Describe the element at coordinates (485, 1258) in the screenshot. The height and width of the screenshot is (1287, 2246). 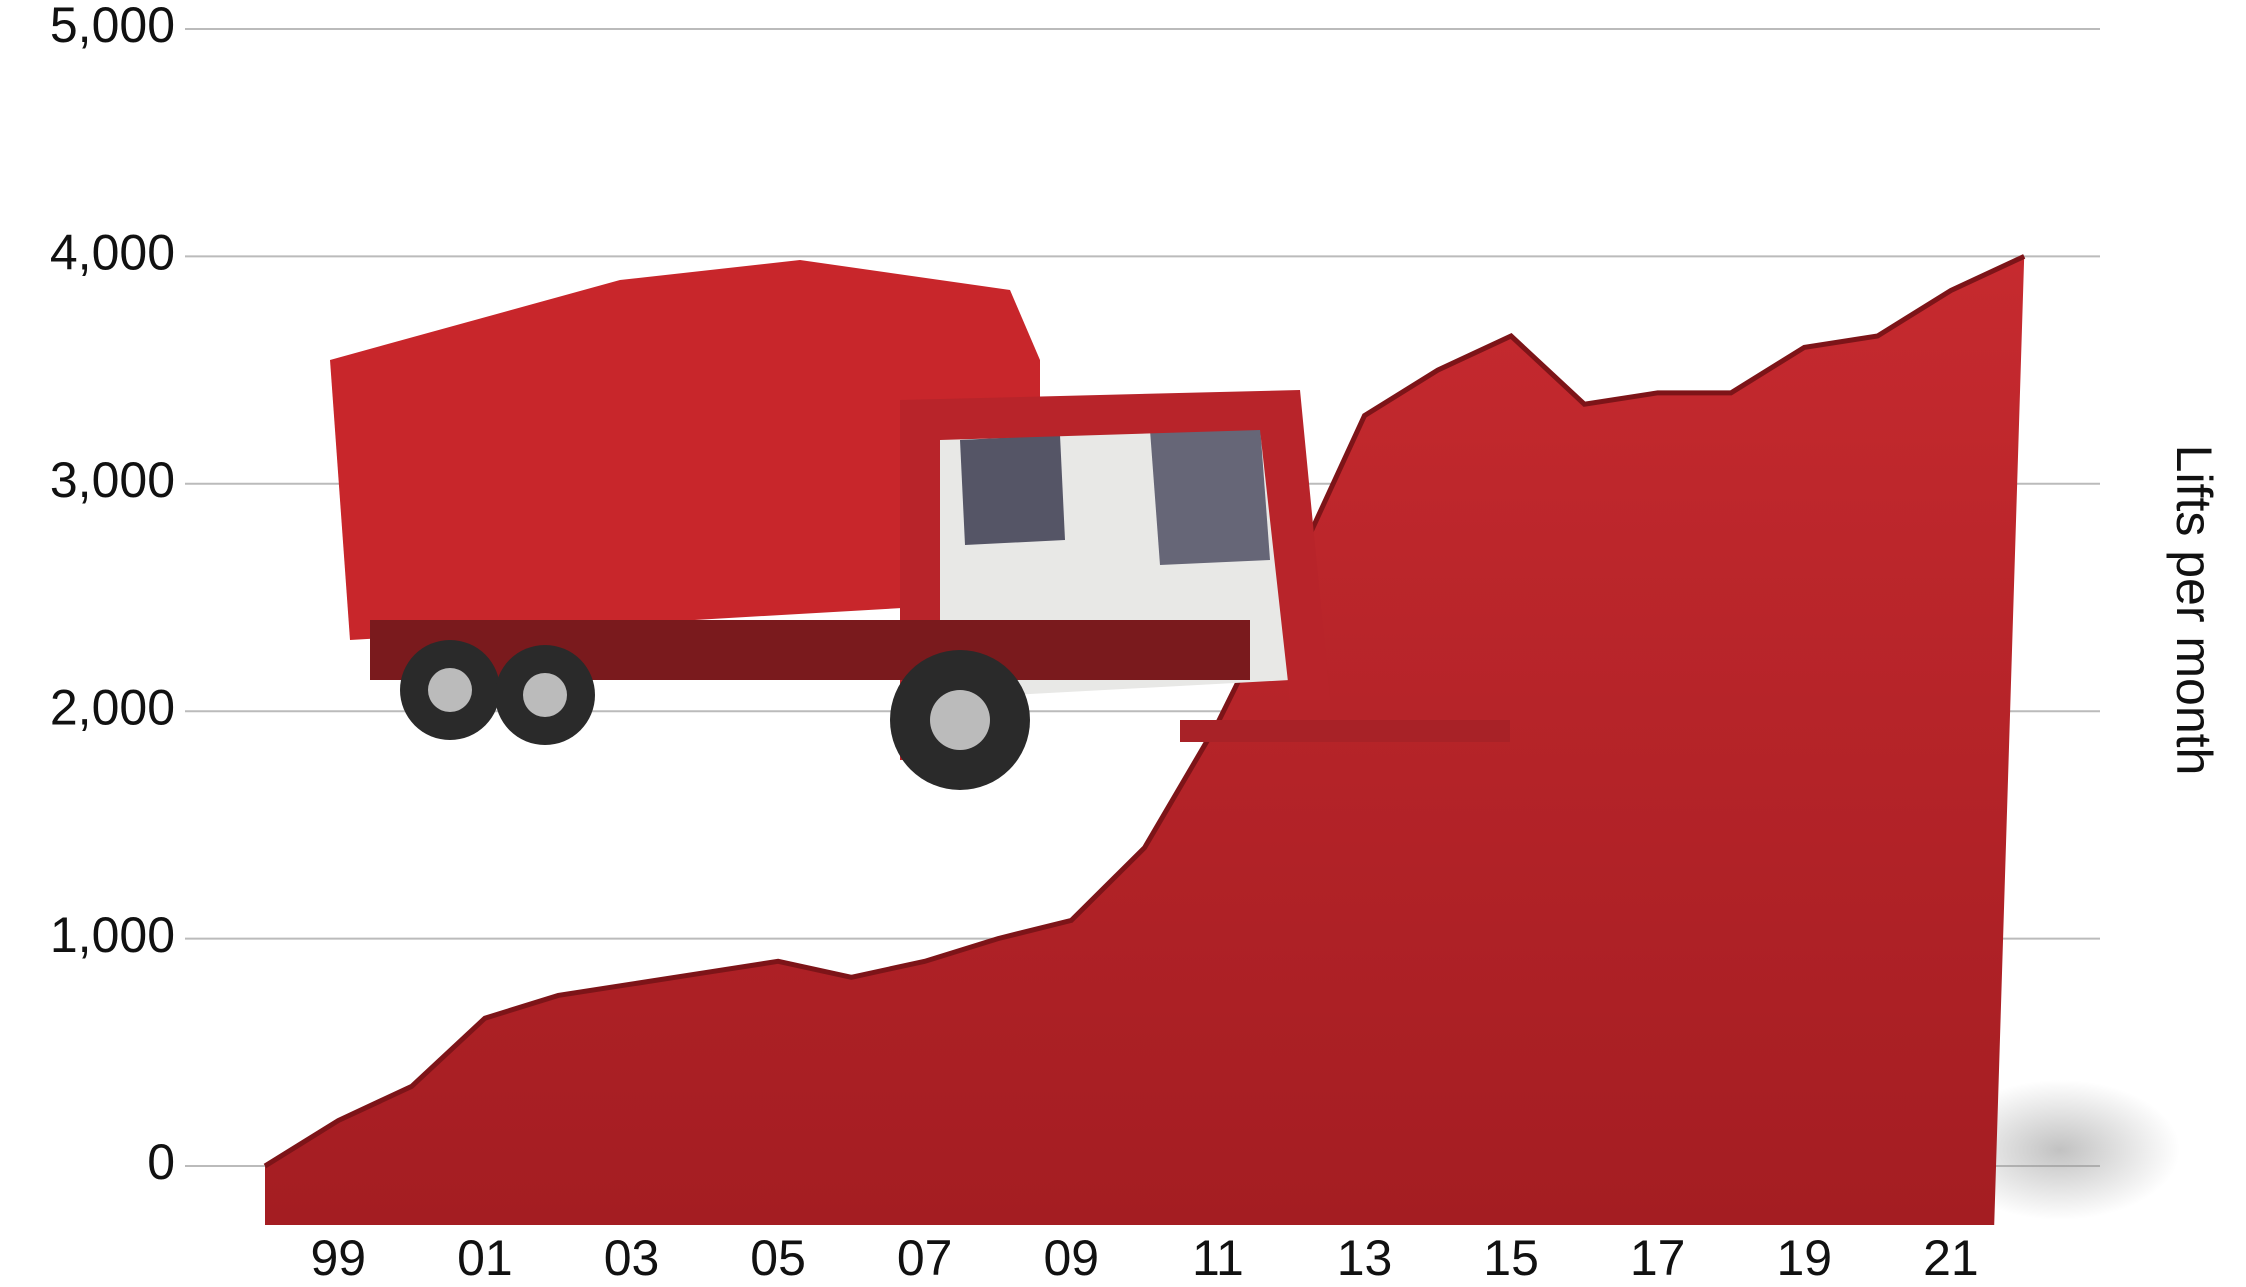
I see `x-tick-label: 01` at that location.